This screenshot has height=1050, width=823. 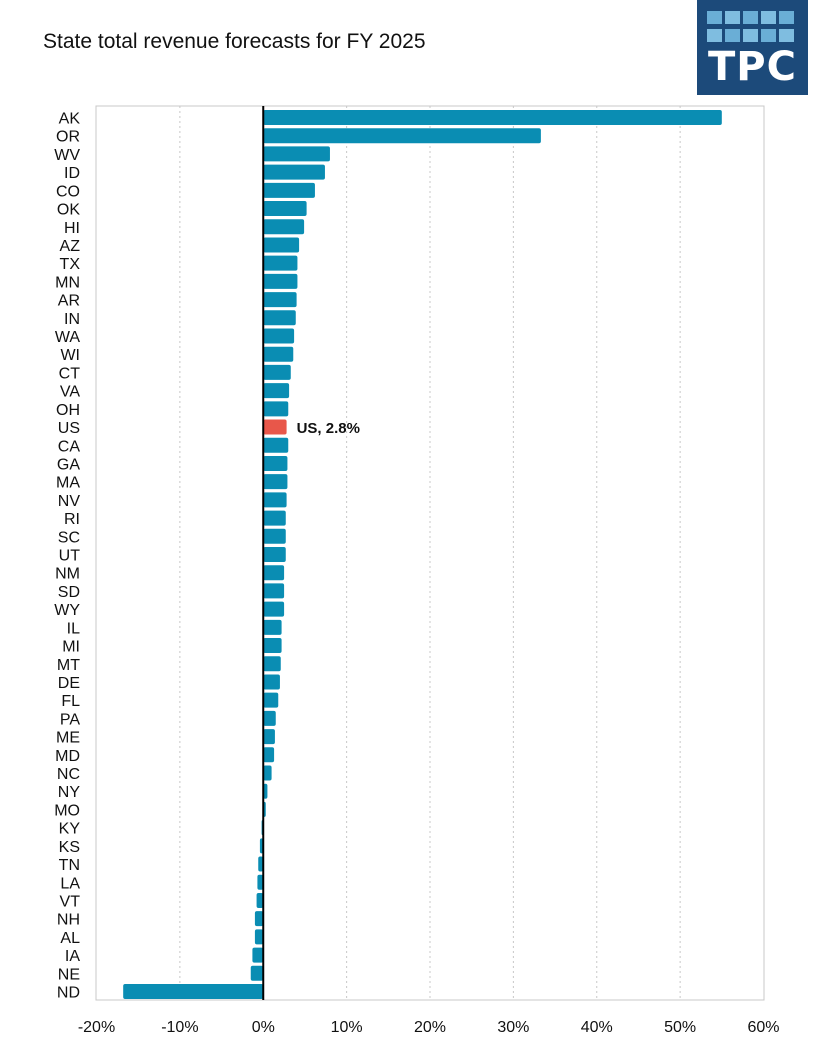 I want to click on bar-fl, so click(x=271, y=700).